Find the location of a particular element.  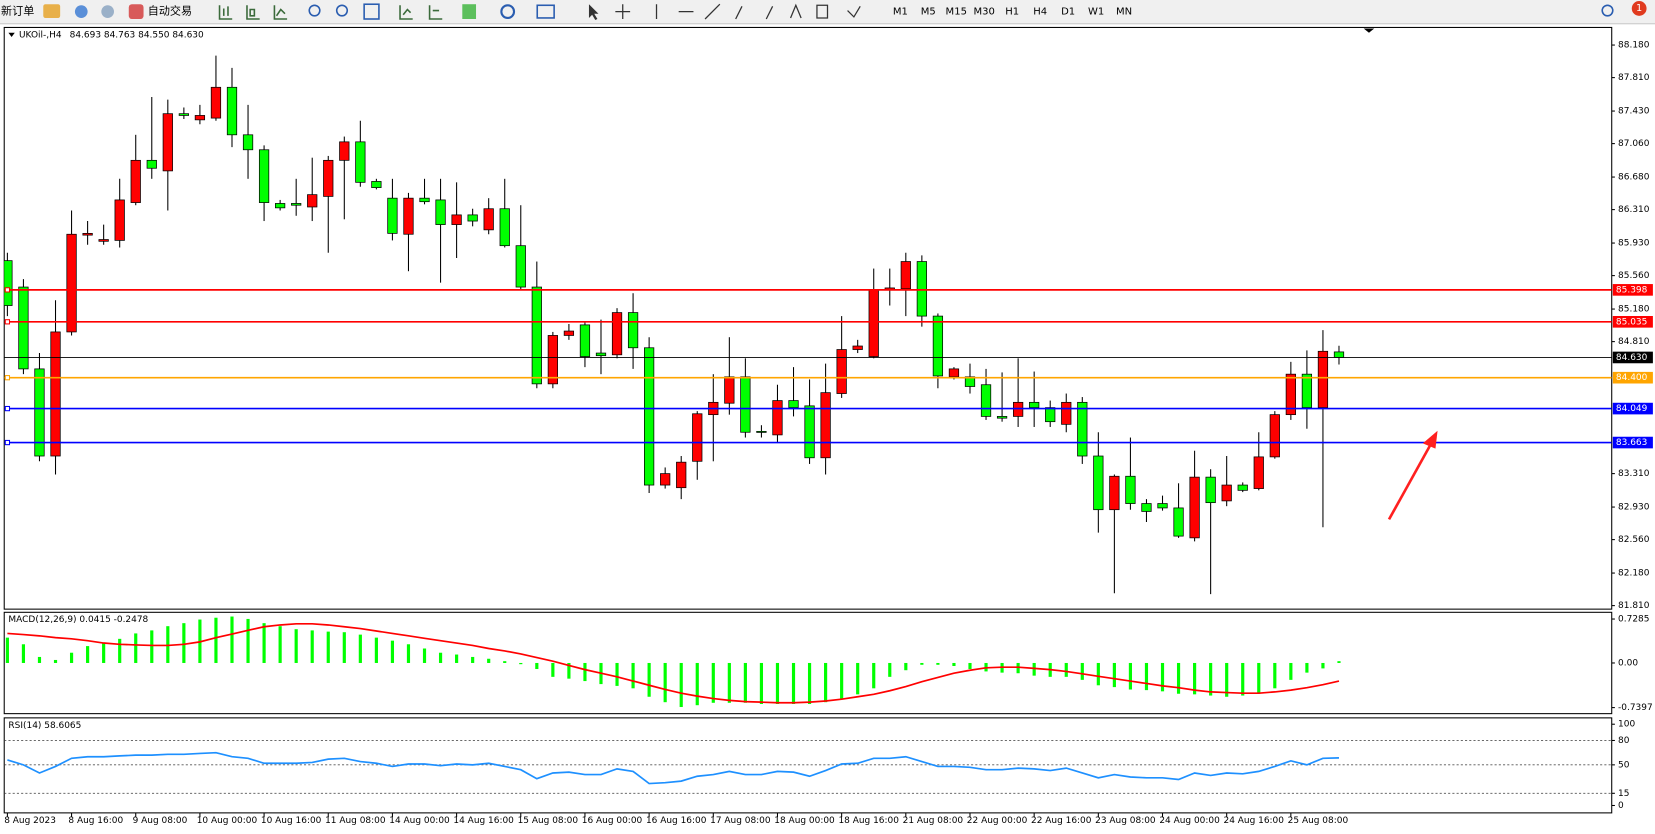

indicators-button is located at coordinates (469, 12).